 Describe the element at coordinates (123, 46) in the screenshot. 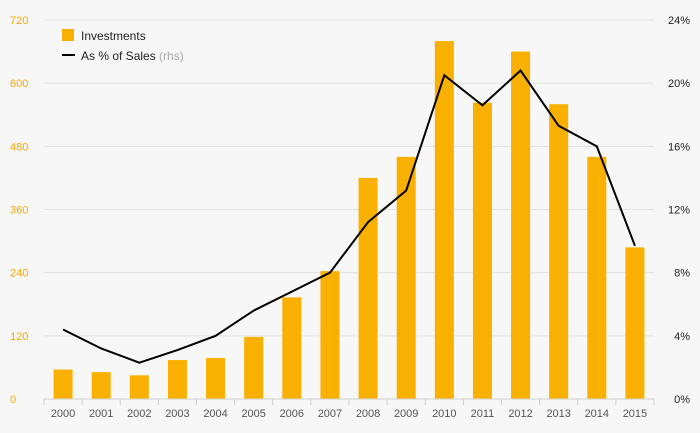

I see `legend: Investments As % of Sales (rhs)` at that location.